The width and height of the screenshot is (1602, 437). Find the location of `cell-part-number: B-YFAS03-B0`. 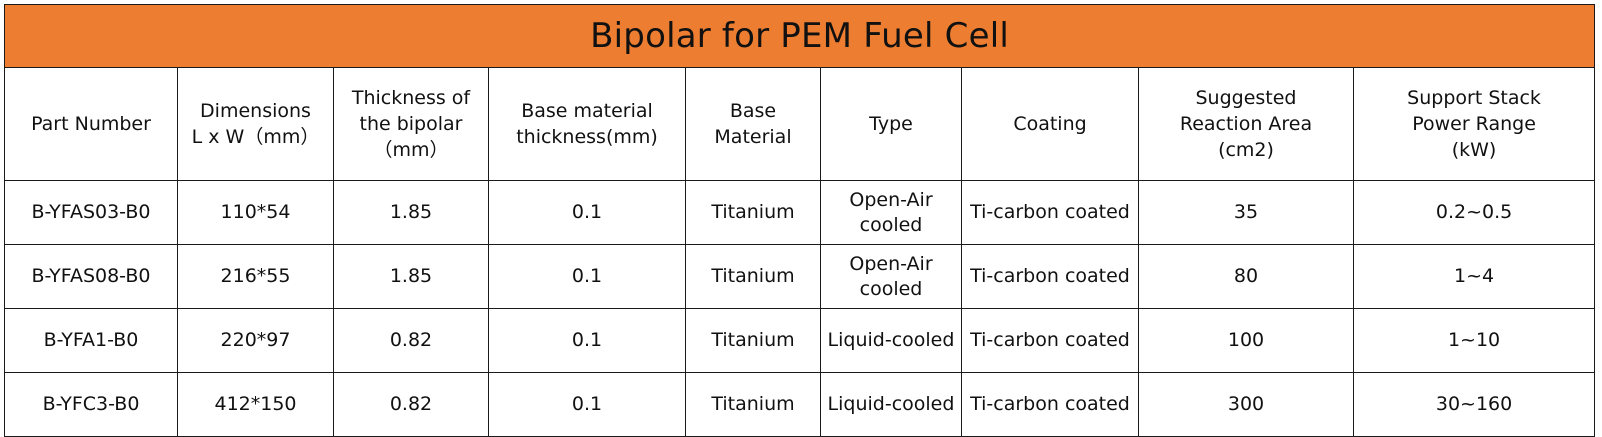

cell-part-number: B-YFAS03-B0 is located at coordinates (91, 212).